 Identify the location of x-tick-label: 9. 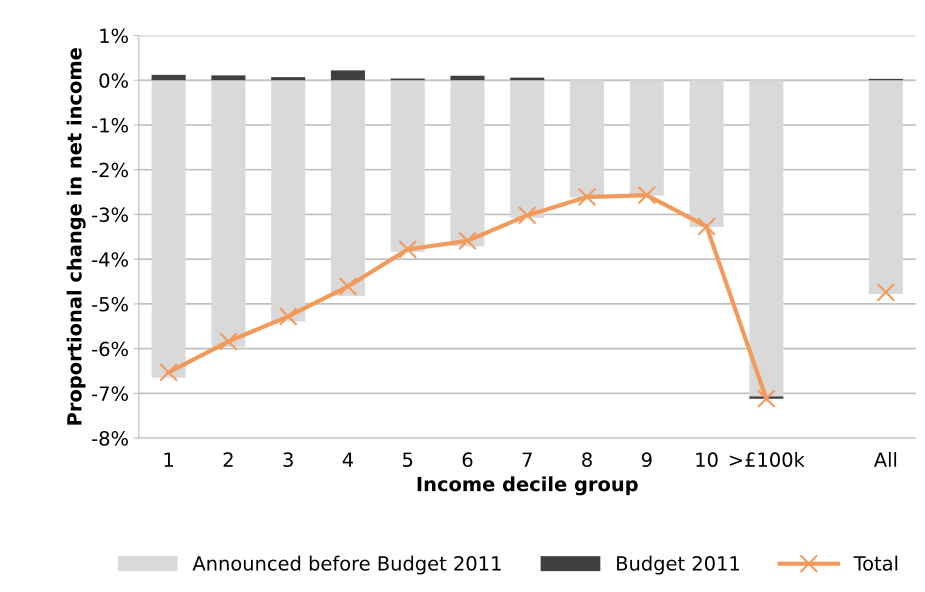
(647, 460).